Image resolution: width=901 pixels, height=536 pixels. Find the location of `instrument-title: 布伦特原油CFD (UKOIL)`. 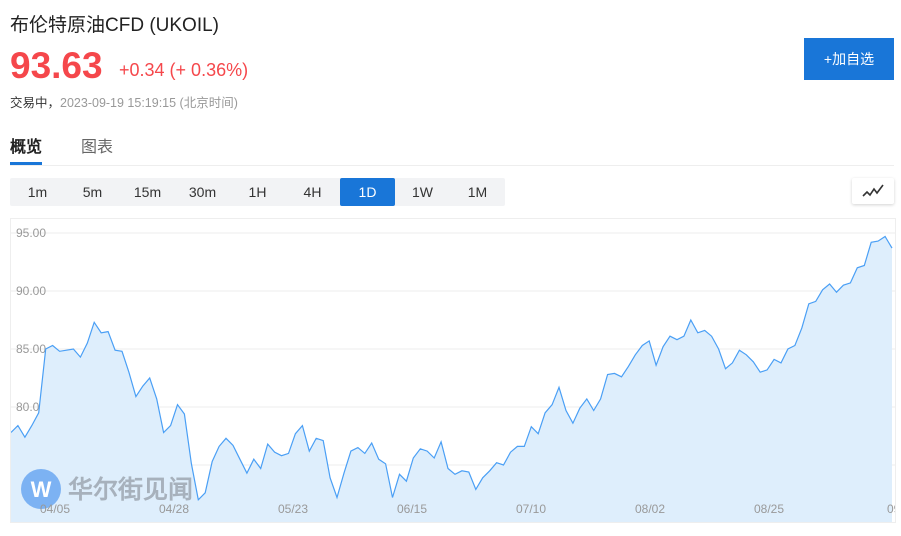

instrument-title: 布伦特原油CFD (UKOIL) is located at coordinates (115, 25).